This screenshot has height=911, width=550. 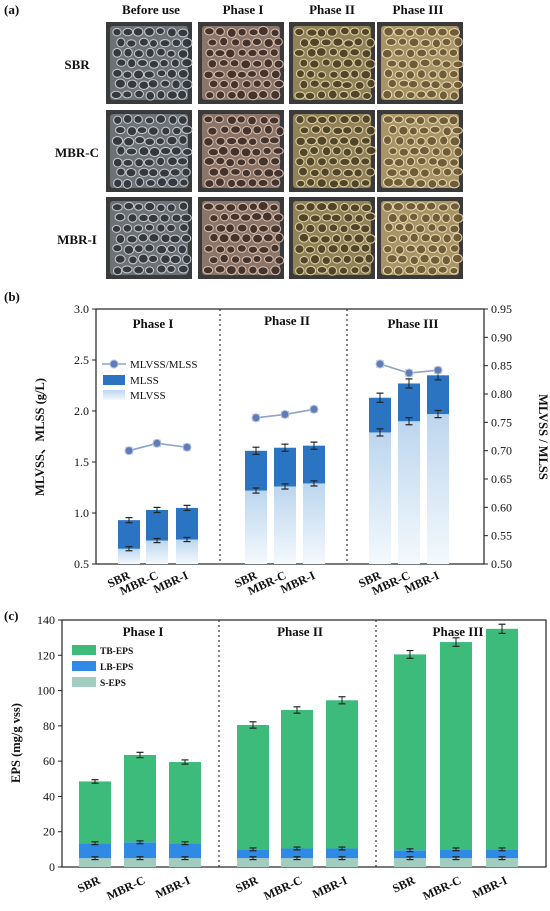 What do you see at coordinates (342, 853) in the screenshot?
I see `bar-lb-eps` at bounding box center [342, 853].